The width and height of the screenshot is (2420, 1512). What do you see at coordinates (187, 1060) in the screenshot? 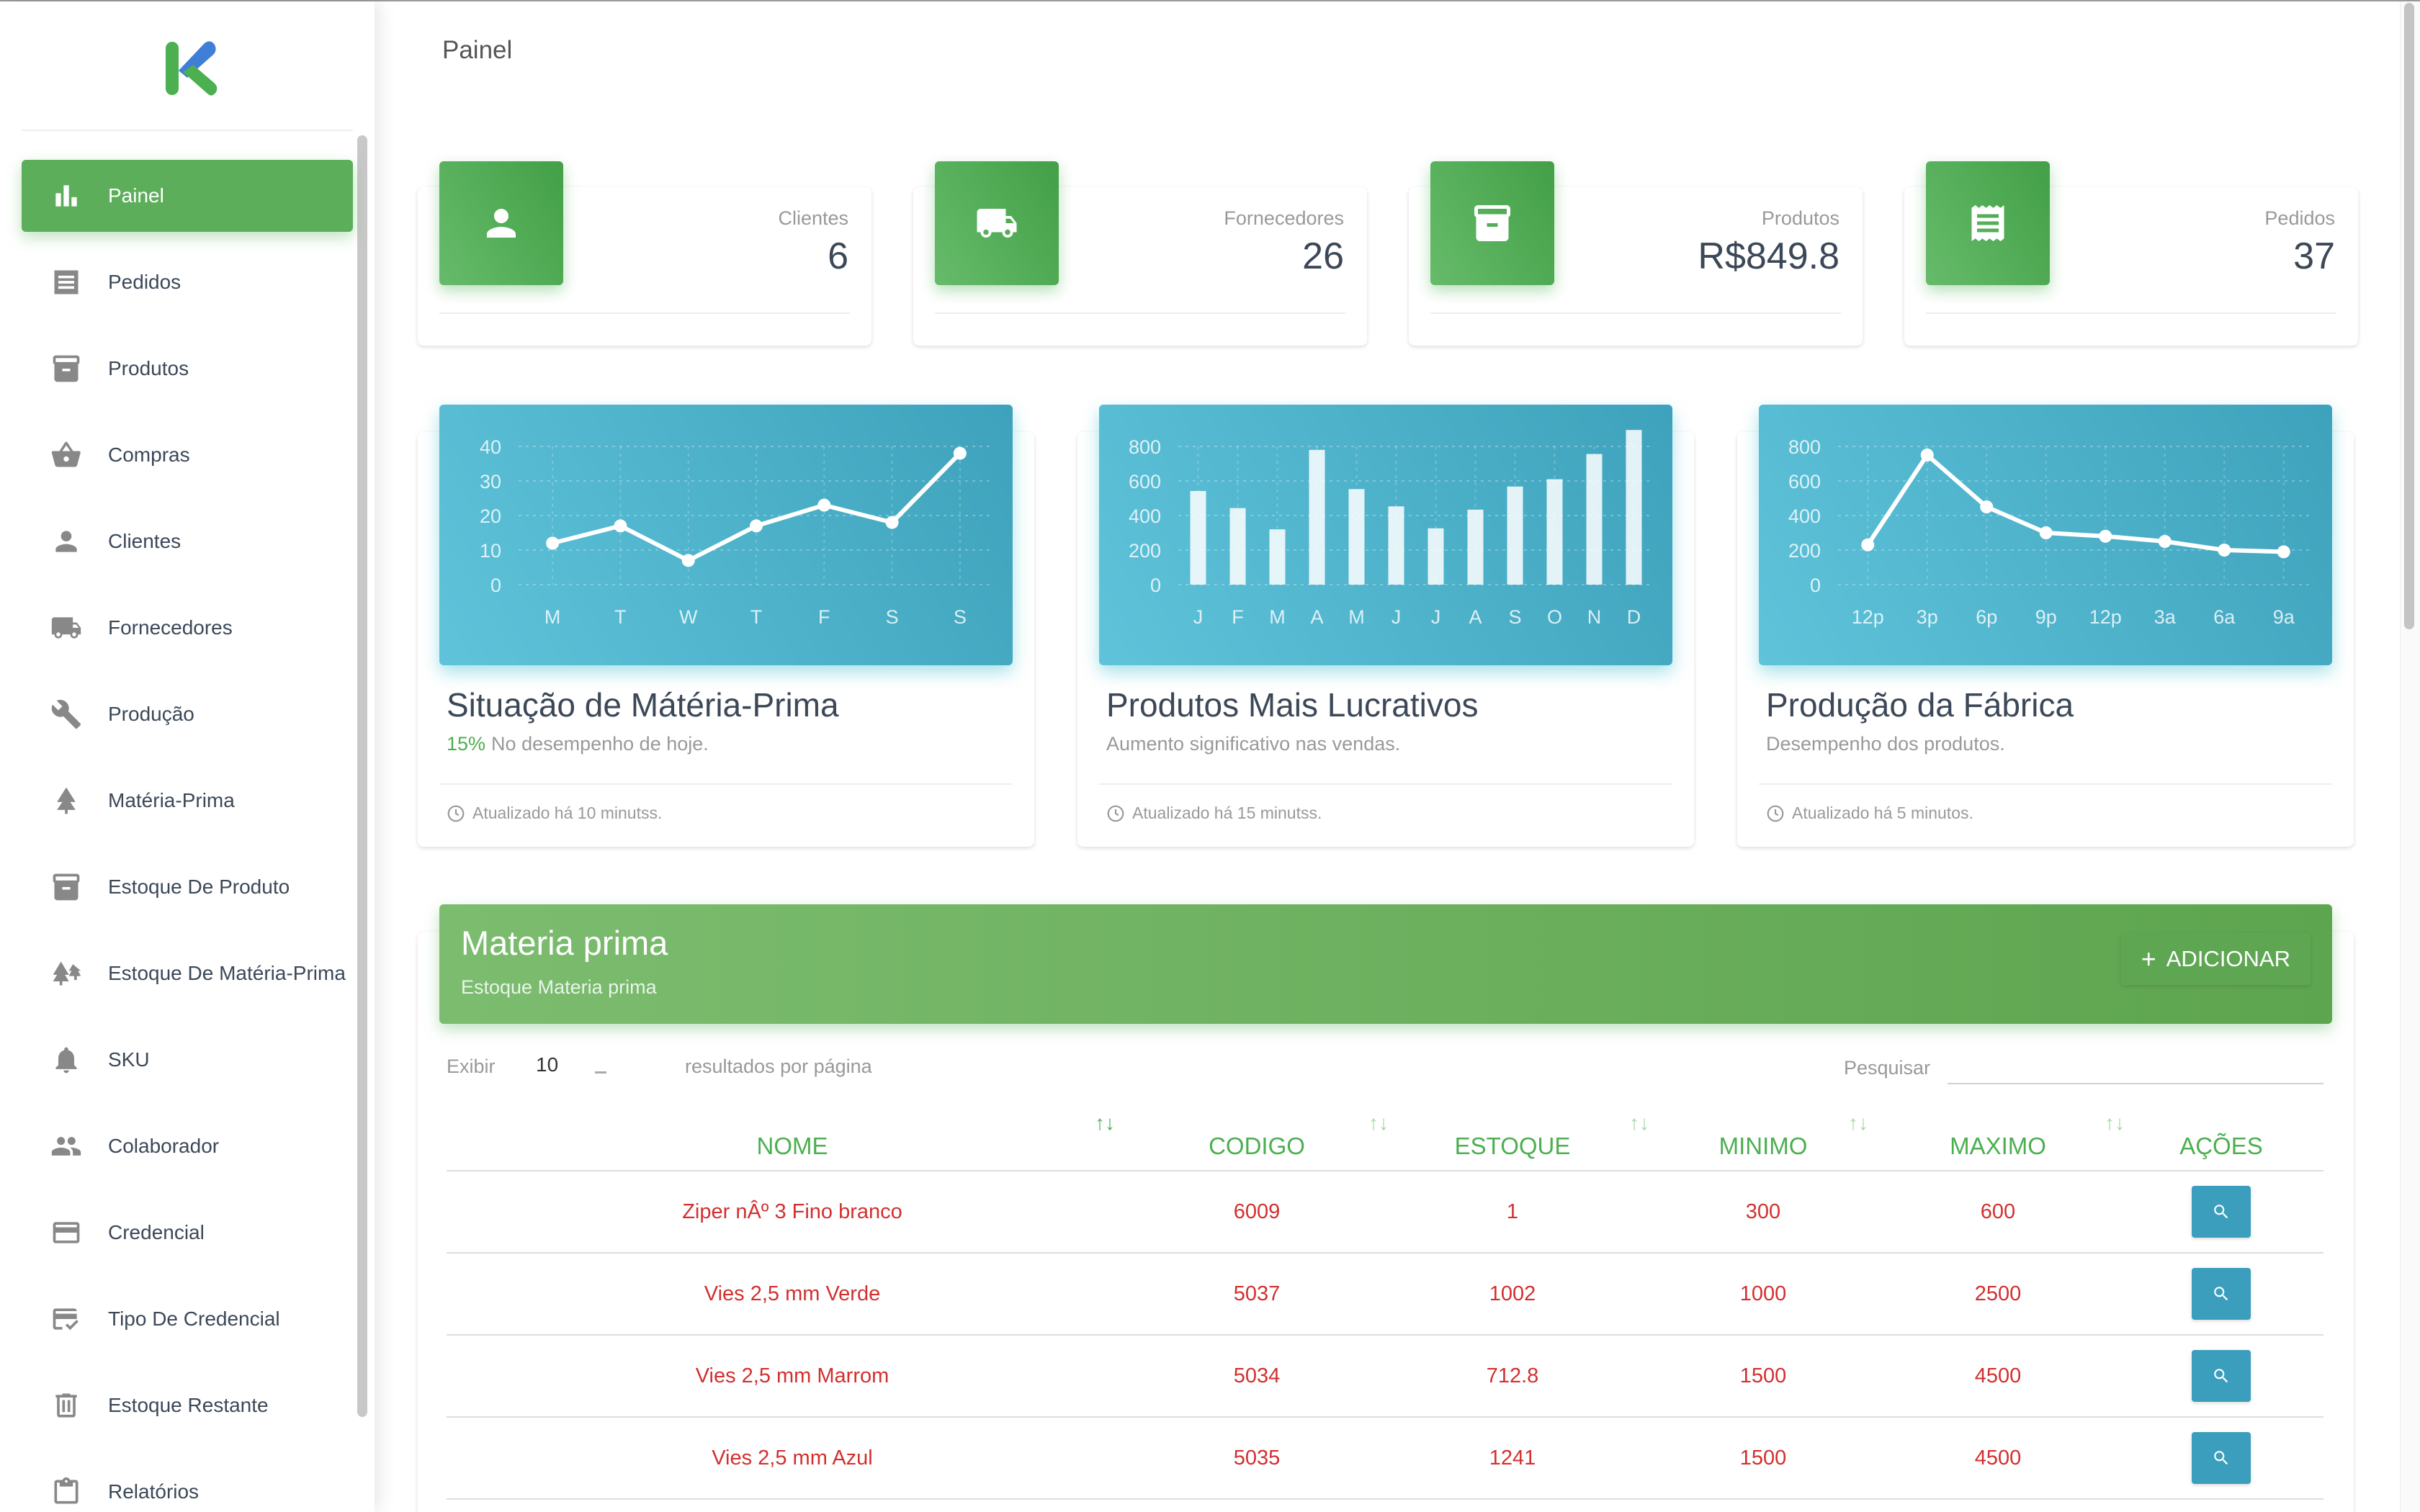
I see `sidebar-item-sku: SKU` at bounding box center [187, 1060].